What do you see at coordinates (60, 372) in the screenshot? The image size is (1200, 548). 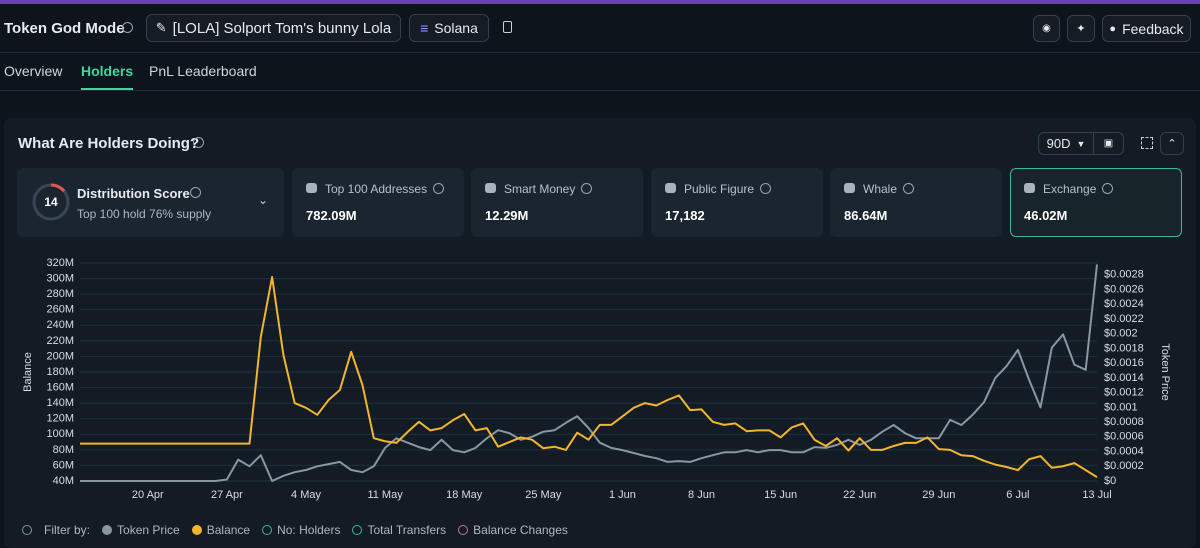 I see `y-tick-label: 180M` at bounding box center [60, 372].